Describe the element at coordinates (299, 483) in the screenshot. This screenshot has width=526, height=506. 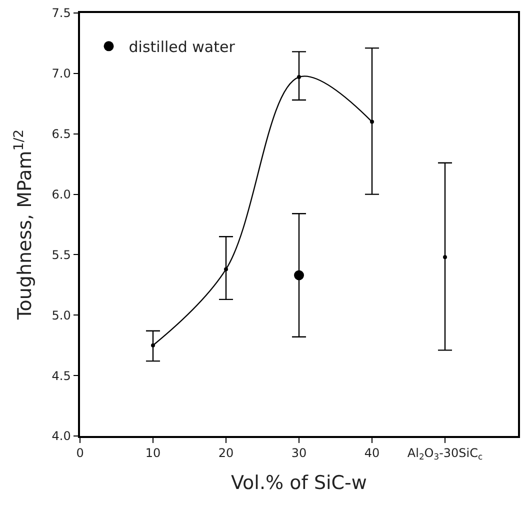
I see `x-axis-title: Vol.% of SiC-w` at that location.